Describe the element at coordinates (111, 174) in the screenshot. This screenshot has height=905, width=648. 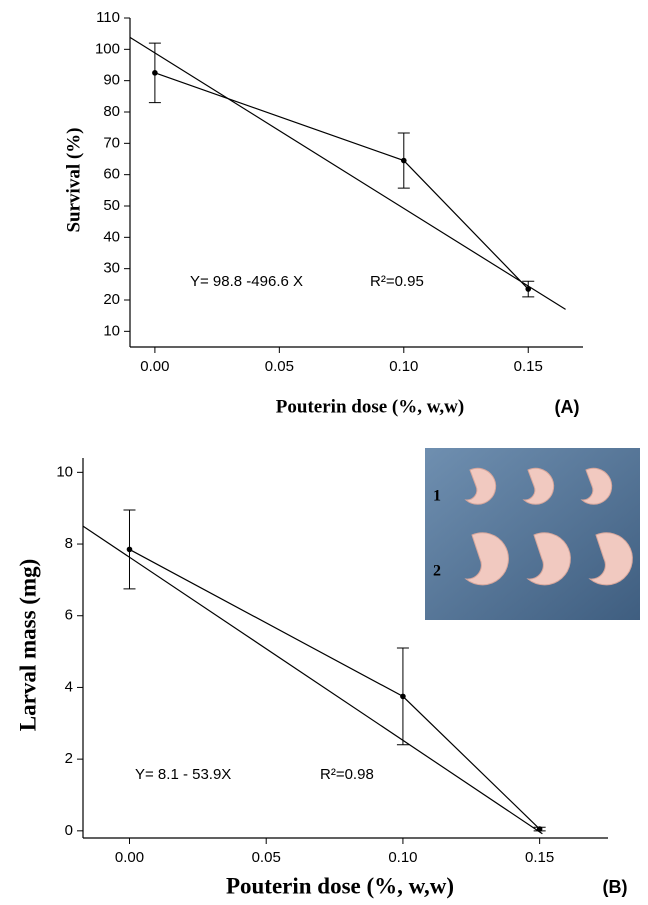
I see `y-tick-label: 60` at that location.